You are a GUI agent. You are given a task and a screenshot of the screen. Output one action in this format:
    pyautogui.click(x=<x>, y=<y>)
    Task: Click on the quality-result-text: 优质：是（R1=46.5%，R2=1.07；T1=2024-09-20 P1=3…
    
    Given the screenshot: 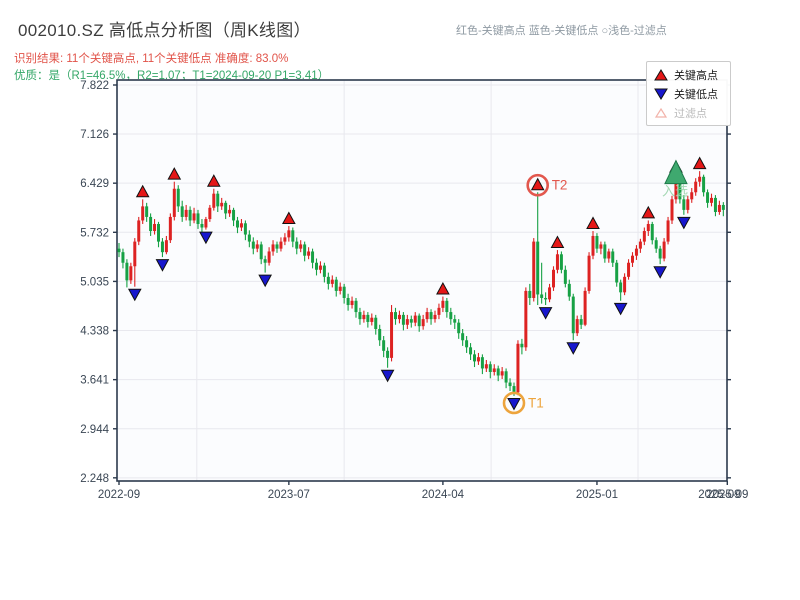 What is the action you would take?
    pyautogui.click(x=172, y=76)
    